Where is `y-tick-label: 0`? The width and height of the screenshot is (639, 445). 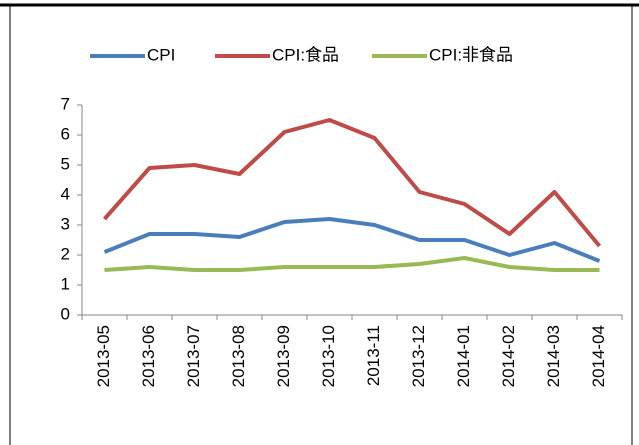 y-tick-label: 0 is located at coordinates (65, 313).